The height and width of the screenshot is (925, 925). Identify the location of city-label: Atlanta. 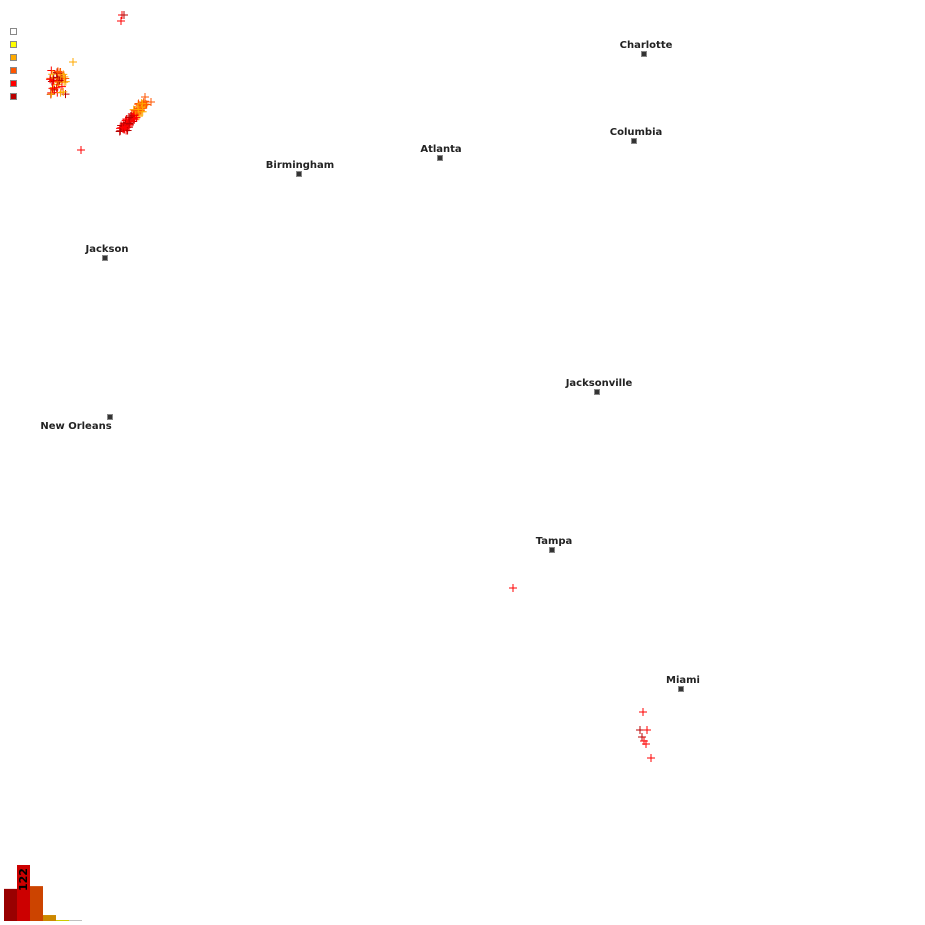
(441, 149).